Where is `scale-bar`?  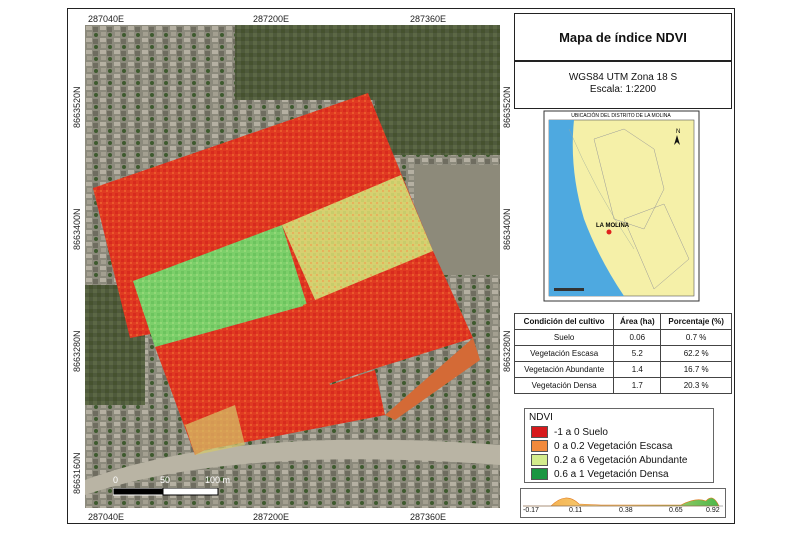
scale-bar is located at coordinates (166, 492).